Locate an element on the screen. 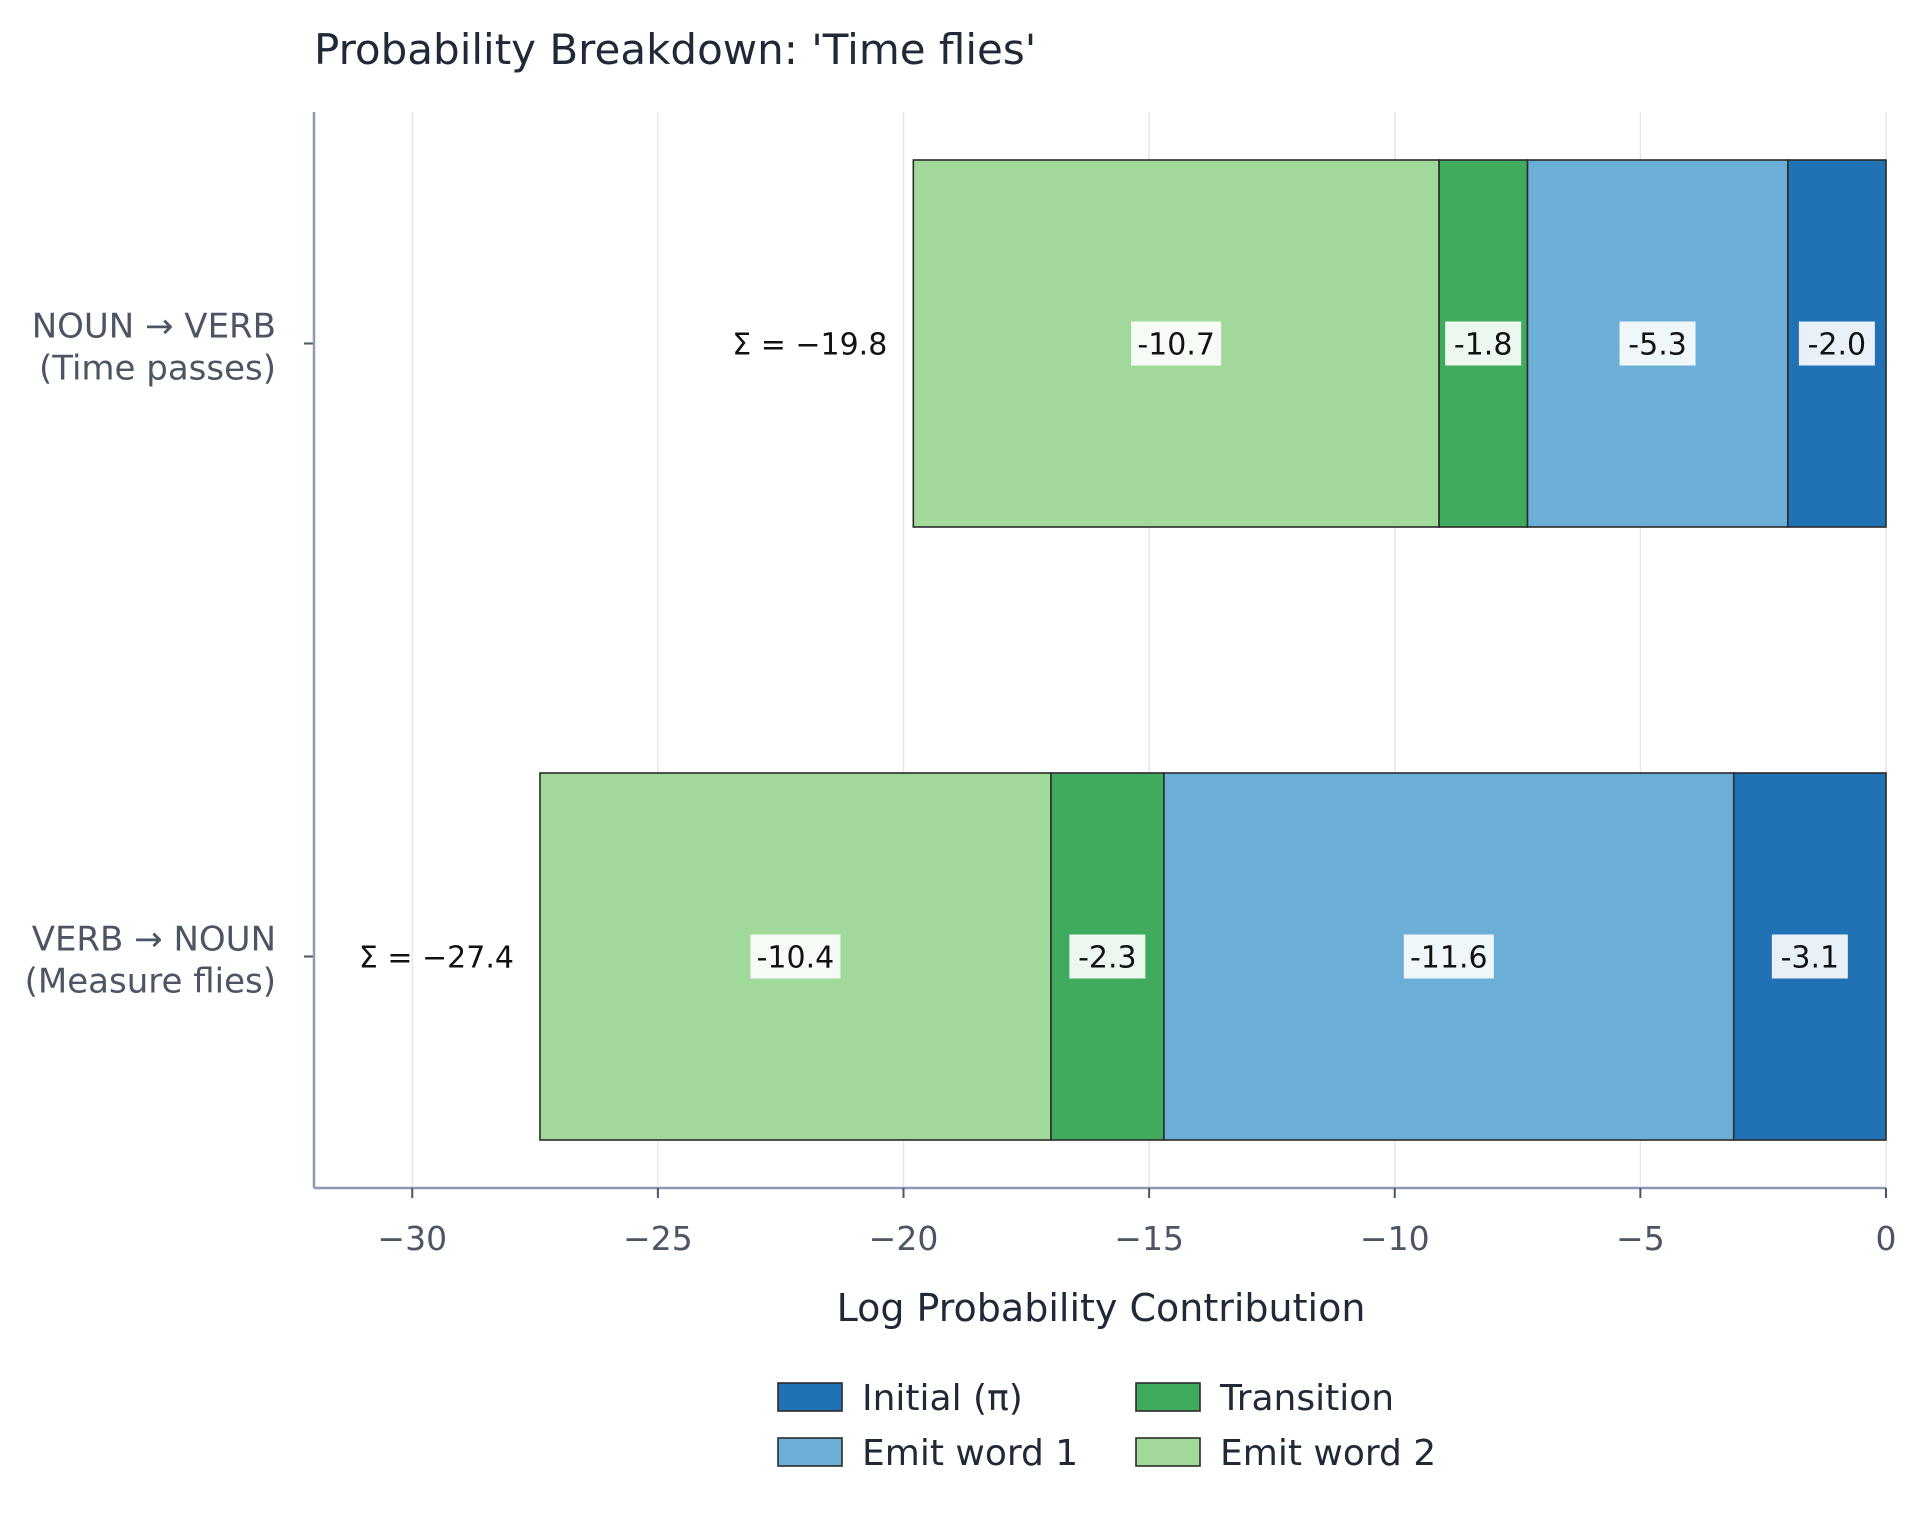 The image size is (1920, 1514). segment-label: -5.3 is located at coordinates (1657, 345).